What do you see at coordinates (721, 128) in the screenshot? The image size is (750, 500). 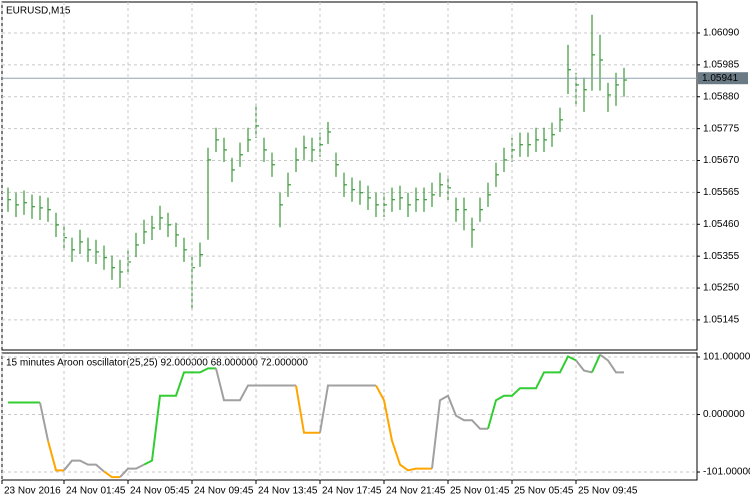 I see `y-tick-label: 1.05775` at bounding box center [721, 128].